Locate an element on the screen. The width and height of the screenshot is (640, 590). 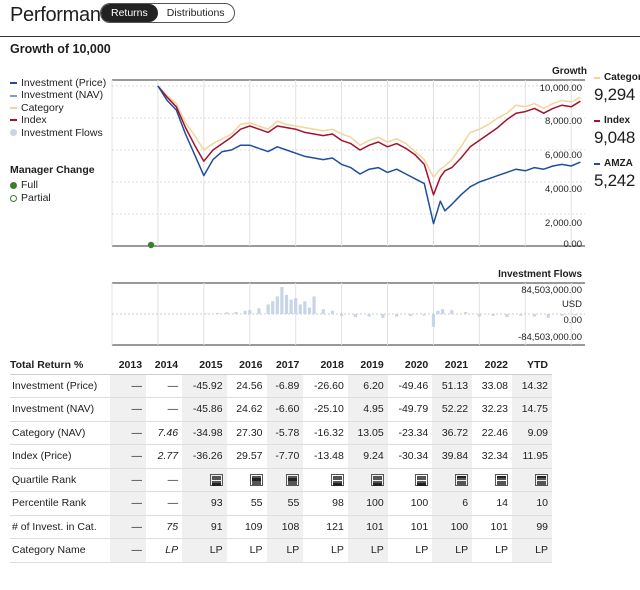
year-header: 2016 is located at coordinates (246, 366).